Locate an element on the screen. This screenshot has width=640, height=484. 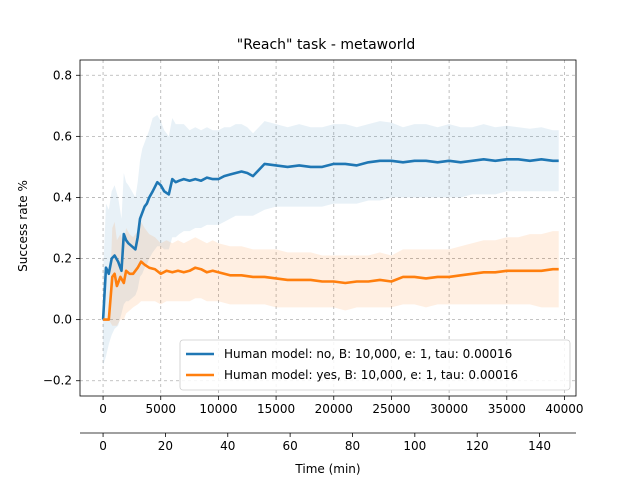
x-tick-label: 15000 is located at coordinates (276, 409).